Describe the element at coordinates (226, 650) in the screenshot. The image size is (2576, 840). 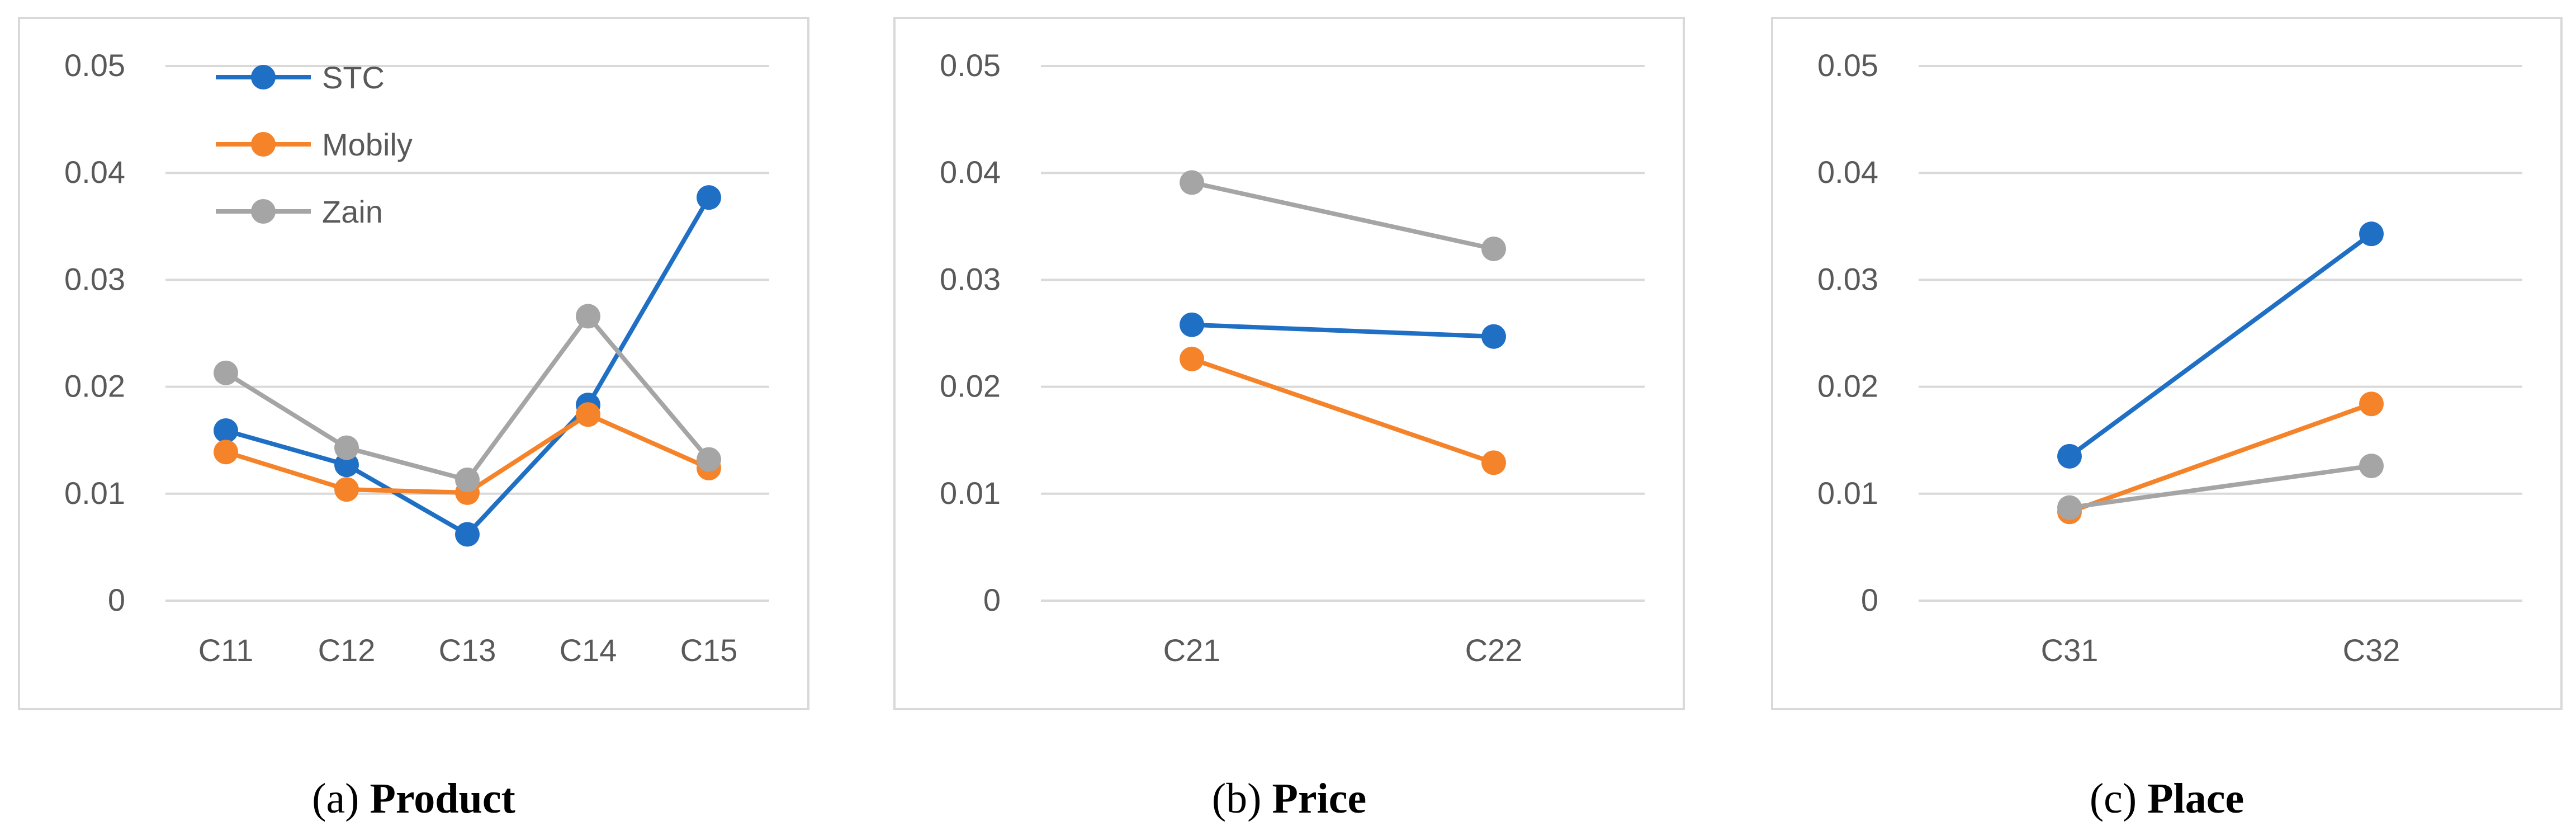
I see `x-tick-label: C11` at that location.